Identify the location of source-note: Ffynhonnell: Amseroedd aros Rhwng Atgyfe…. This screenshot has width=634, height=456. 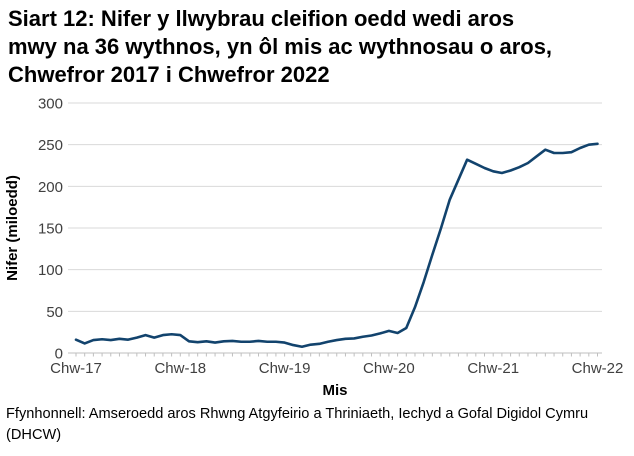
(319, 425).